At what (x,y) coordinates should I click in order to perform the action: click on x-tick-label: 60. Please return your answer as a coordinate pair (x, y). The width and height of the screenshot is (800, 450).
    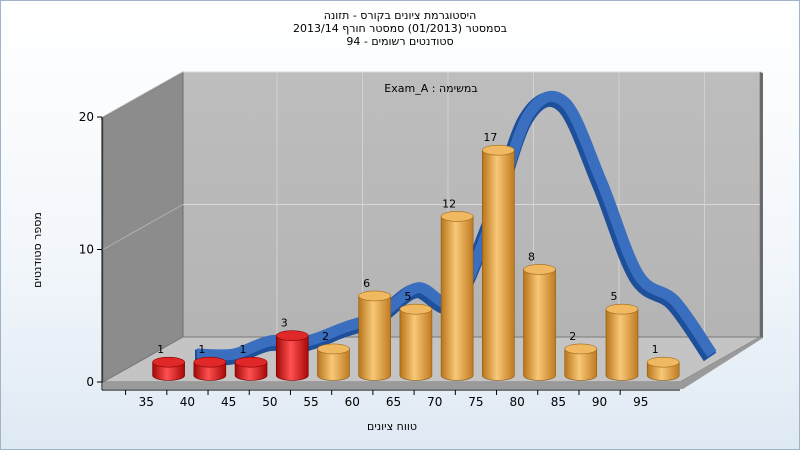
    Looking at the image, I should click on (352, 402).